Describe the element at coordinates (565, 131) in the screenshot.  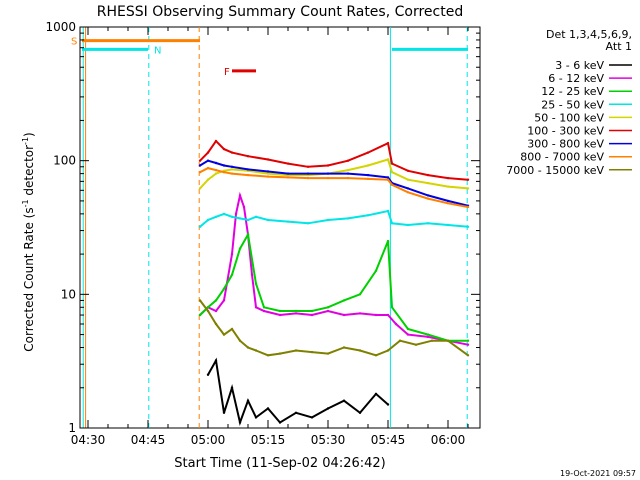
I see `legend-entry-label: 100 - 300 keV` at that location.